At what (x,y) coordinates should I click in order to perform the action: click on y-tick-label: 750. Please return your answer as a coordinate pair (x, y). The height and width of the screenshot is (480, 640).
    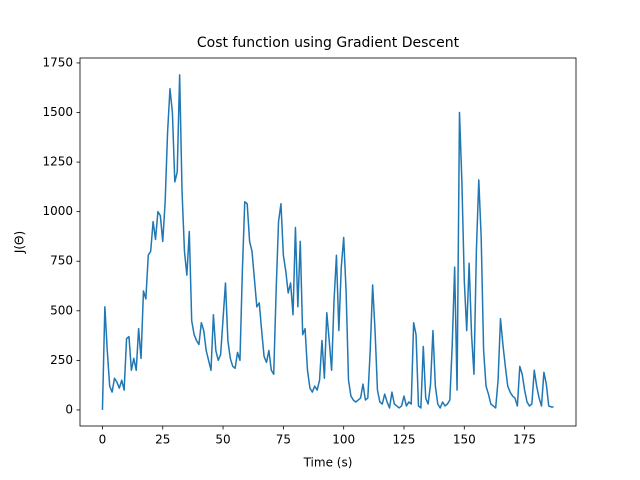
    Looking at the image, I should click on (61, 261).